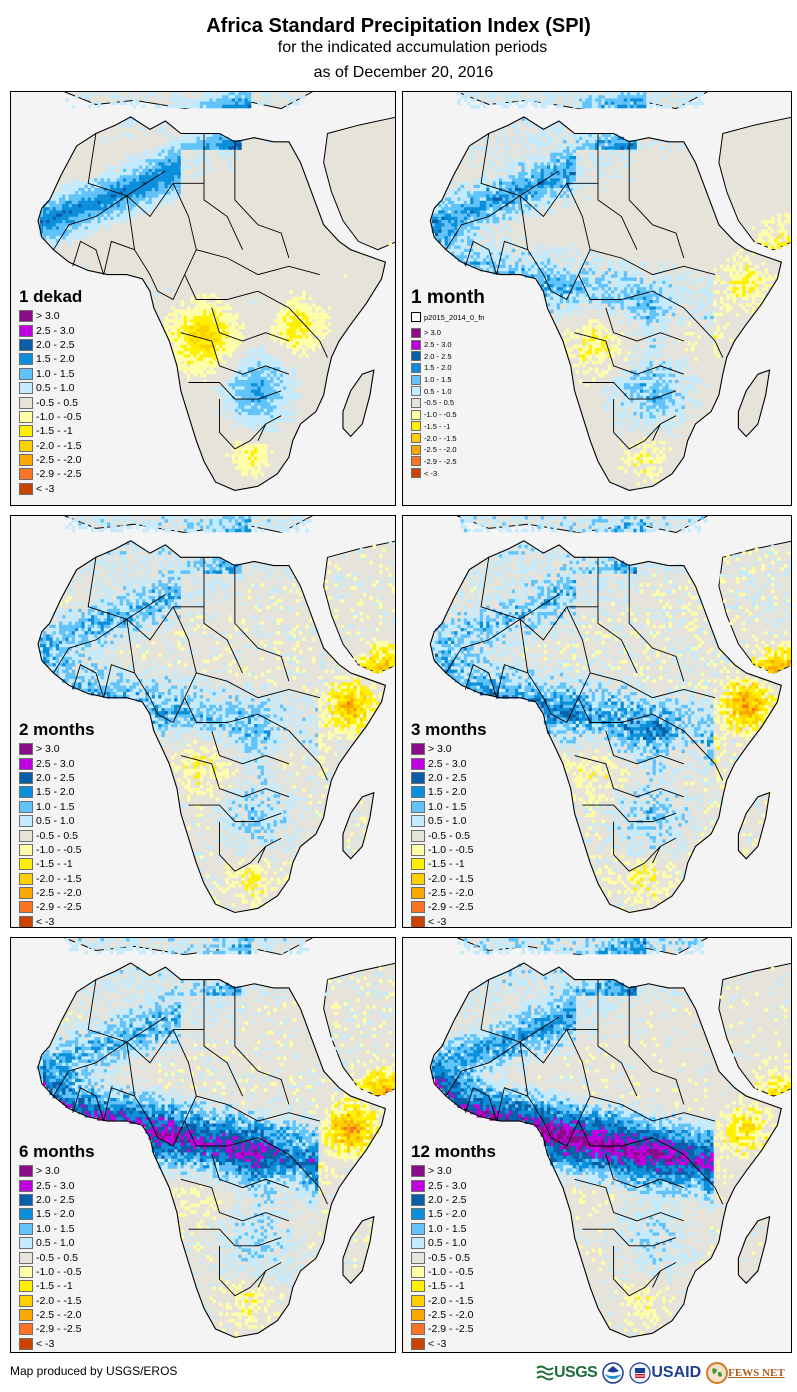 This screenshot has width=797, height=1392. What do you see at coordinates (449, 807) in the screenshot?
I see `legend-item: 1.0 - 1.5` at bounding box center [449, 807].